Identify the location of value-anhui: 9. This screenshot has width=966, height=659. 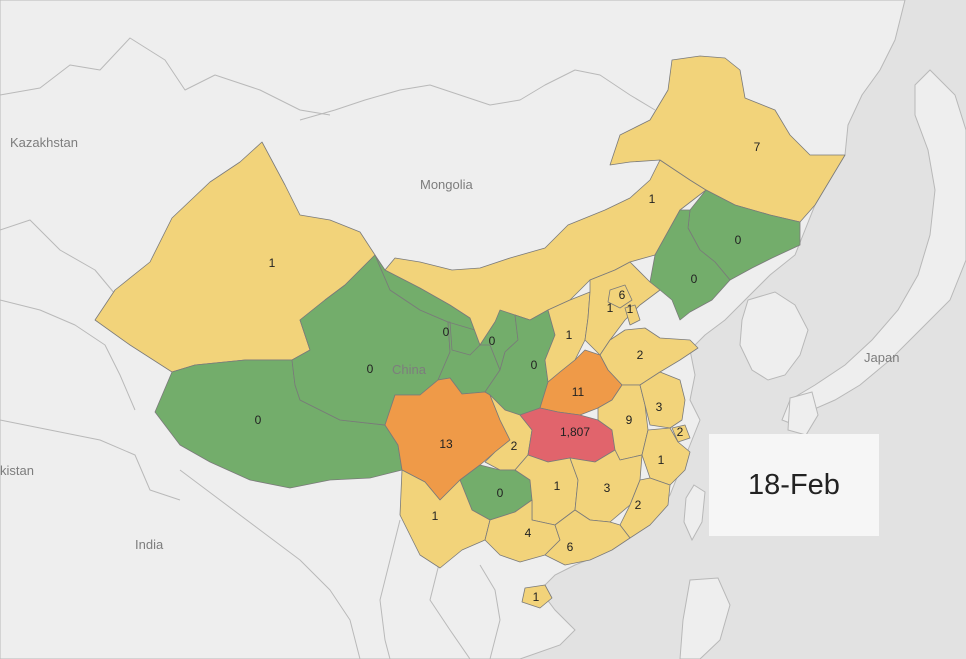
(629, 420).